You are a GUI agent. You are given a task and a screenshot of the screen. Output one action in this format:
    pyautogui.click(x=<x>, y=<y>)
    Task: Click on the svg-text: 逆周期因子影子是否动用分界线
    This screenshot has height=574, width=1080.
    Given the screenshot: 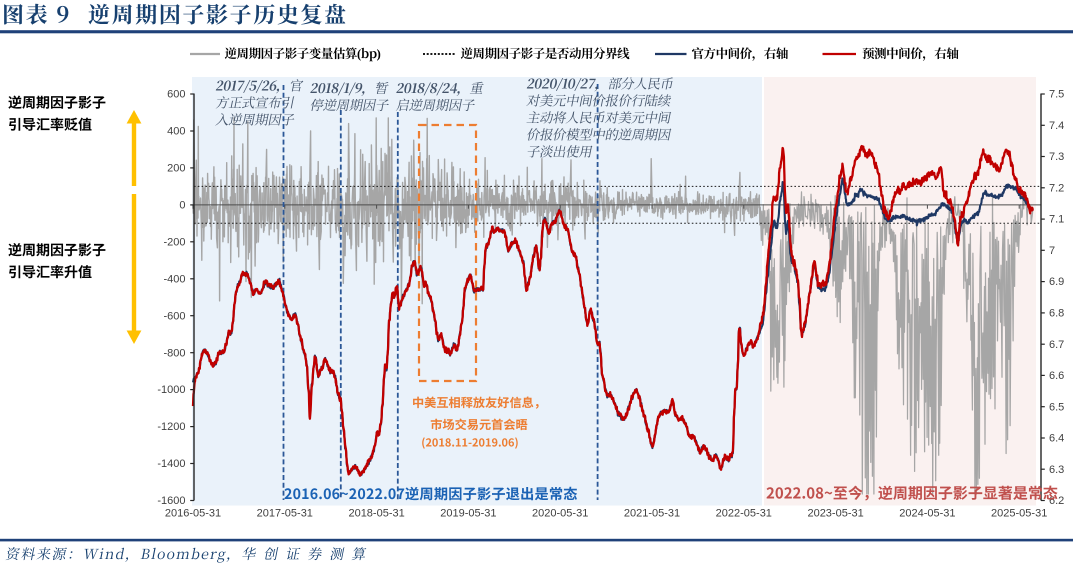 What is the action you would take?
    pyautogui.click(x=546, y=53)
    